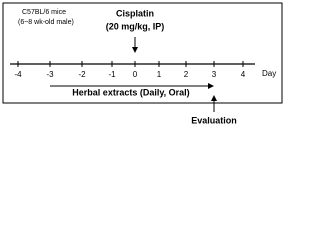 The image size is (320, 240). Describe the element at coordinates (50, 74) in the screenshot. I see `tick-label: -3` at that location.